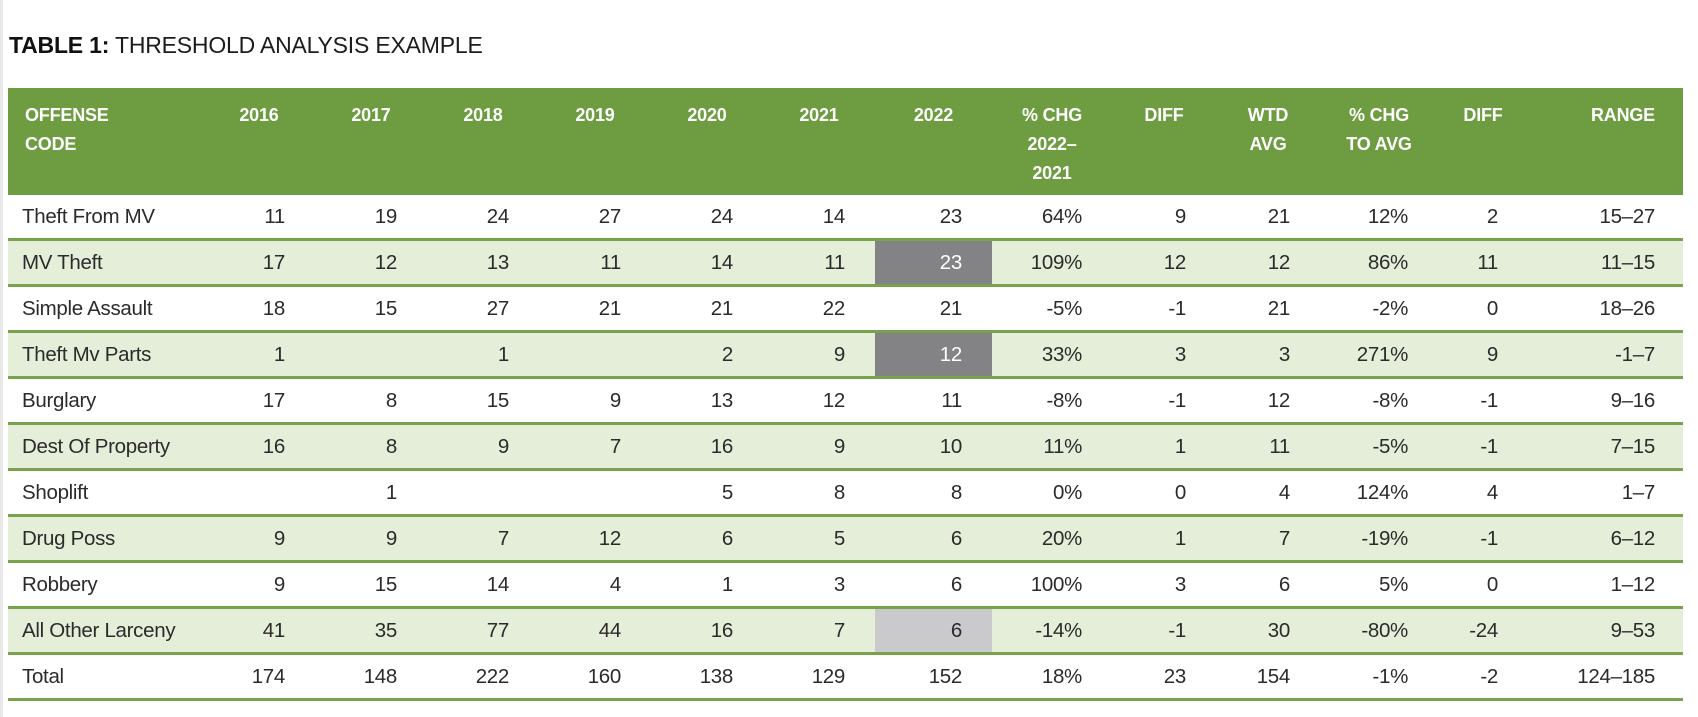 The width and height of the screenshot is (1698, 717). Describe the element at coordinates (371, 447) in the screenshot. I see `cell-y2017: 8` at that location.